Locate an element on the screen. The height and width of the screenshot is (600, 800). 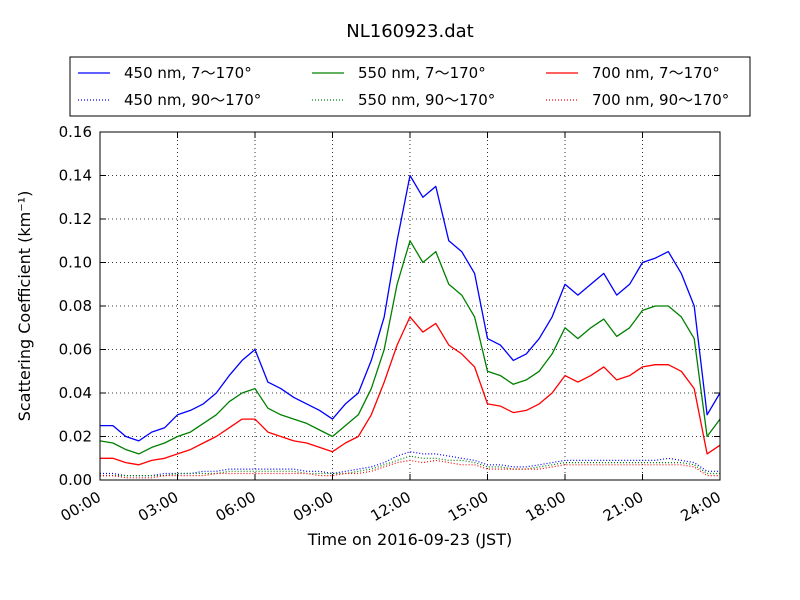
chart-title: NL160923.dat is located at coordinates (409, 31).